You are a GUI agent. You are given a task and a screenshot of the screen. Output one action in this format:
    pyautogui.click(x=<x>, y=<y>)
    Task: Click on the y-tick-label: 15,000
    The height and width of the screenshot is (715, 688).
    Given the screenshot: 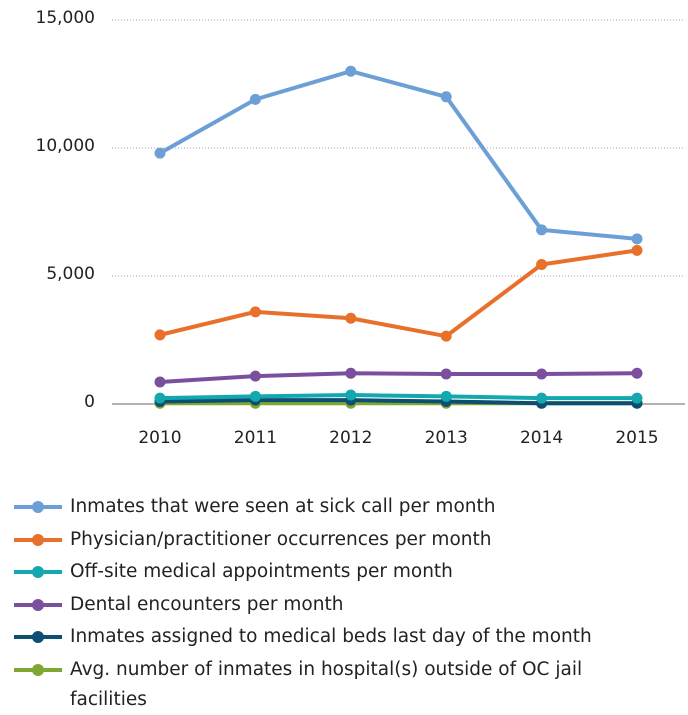 What is the action you would take?
    pyautogui.click(x=65, y=18)
    